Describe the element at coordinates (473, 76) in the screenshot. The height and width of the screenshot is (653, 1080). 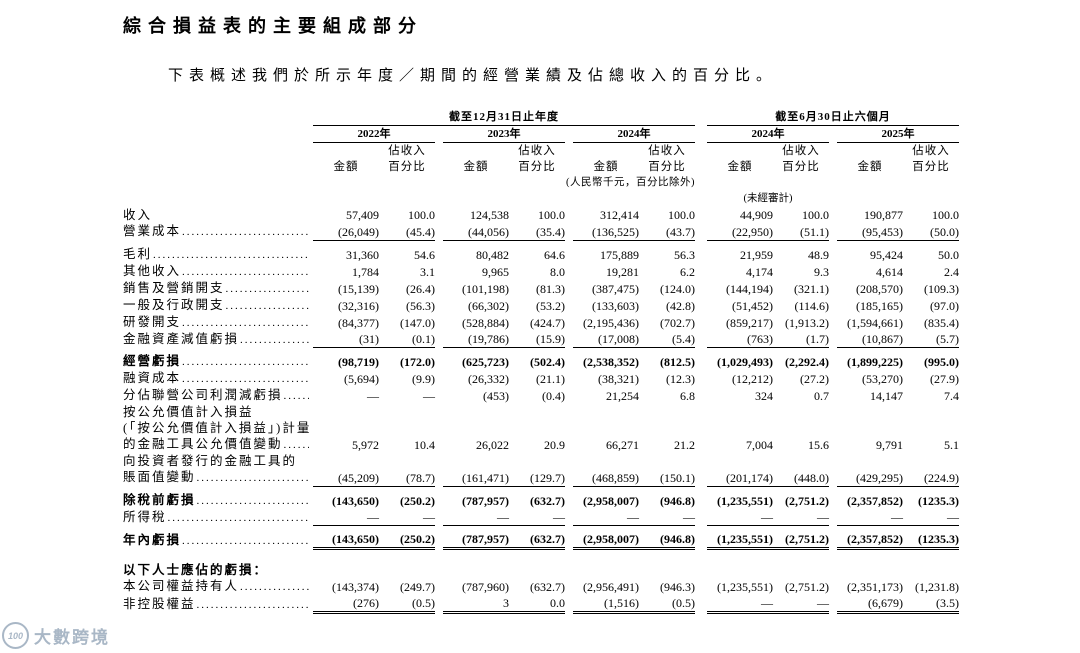
I see `intro-paragraph: 下表概述我們於所示年度／期間的經營業績及佔總收入的百分比。` at that location.